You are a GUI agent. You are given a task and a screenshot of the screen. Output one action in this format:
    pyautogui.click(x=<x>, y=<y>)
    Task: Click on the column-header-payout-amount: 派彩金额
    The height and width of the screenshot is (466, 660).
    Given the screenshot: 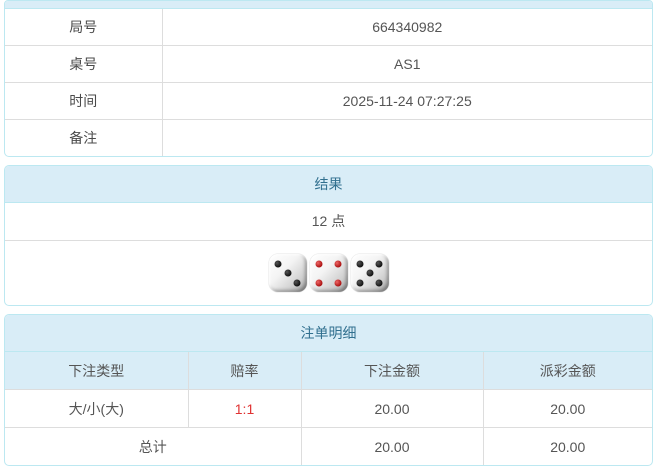 What is the action you would take?
    pyautogui.click(x=567, y=371)
    